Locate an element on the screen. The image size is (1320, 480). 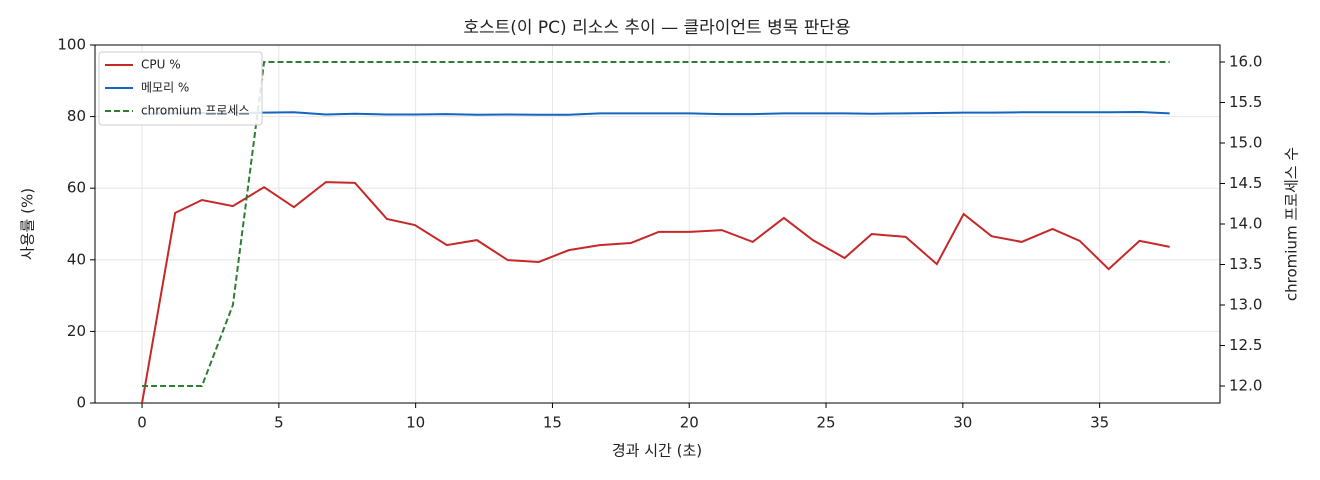
x-tick-label: 15 is located at coordinates (552, 423).